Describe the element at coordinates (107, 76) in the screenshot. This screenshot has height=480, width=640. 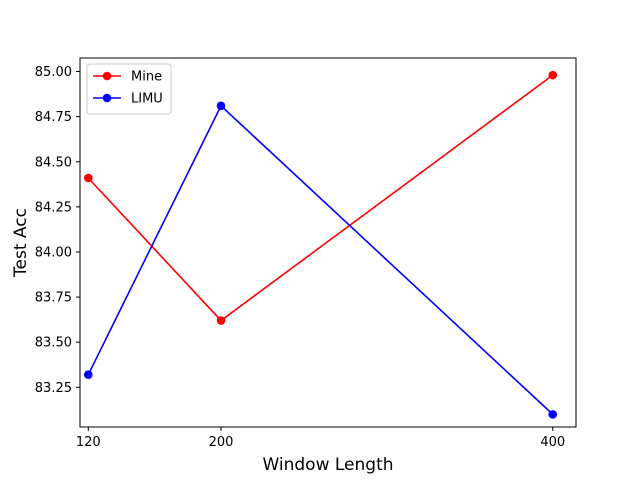
I see `legend-marker-mine` at that location.